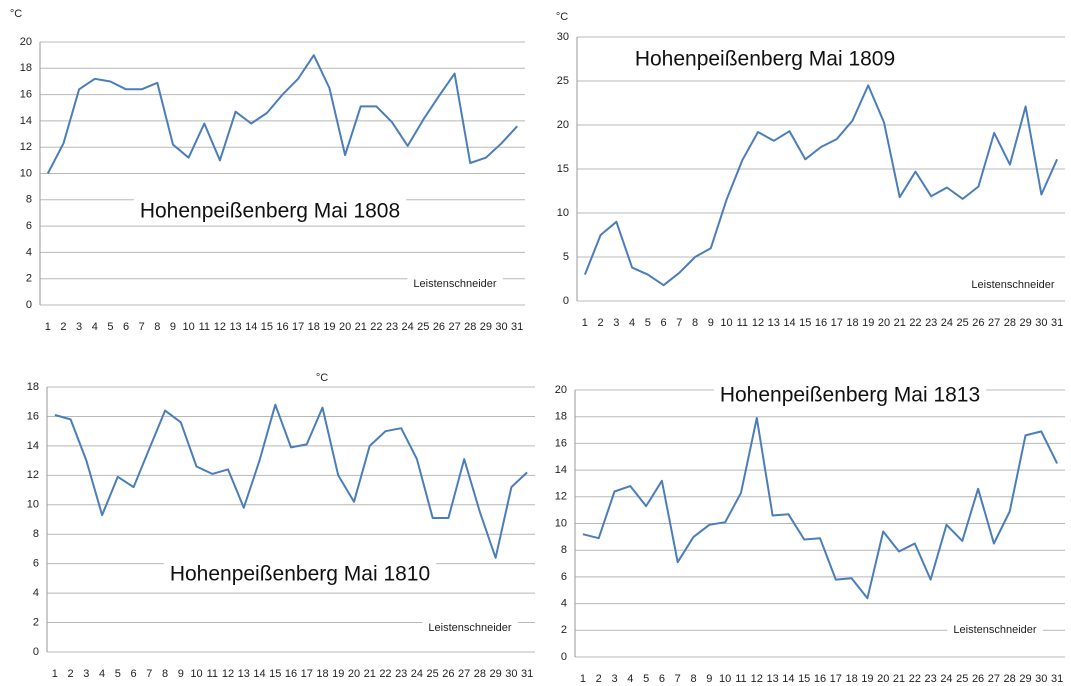  Describe the element at coordinates (563, 81) in the screenshot. I see `y-tick-label: 25` at that location.